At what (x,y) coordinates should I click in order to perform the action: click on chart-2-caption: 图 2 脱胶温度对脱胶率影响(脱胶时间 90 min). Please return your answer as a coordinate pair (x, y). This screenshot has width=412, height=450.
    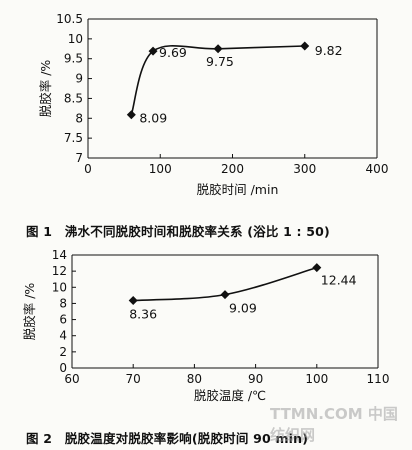
    Looking at the image, I should click on (167, 438).